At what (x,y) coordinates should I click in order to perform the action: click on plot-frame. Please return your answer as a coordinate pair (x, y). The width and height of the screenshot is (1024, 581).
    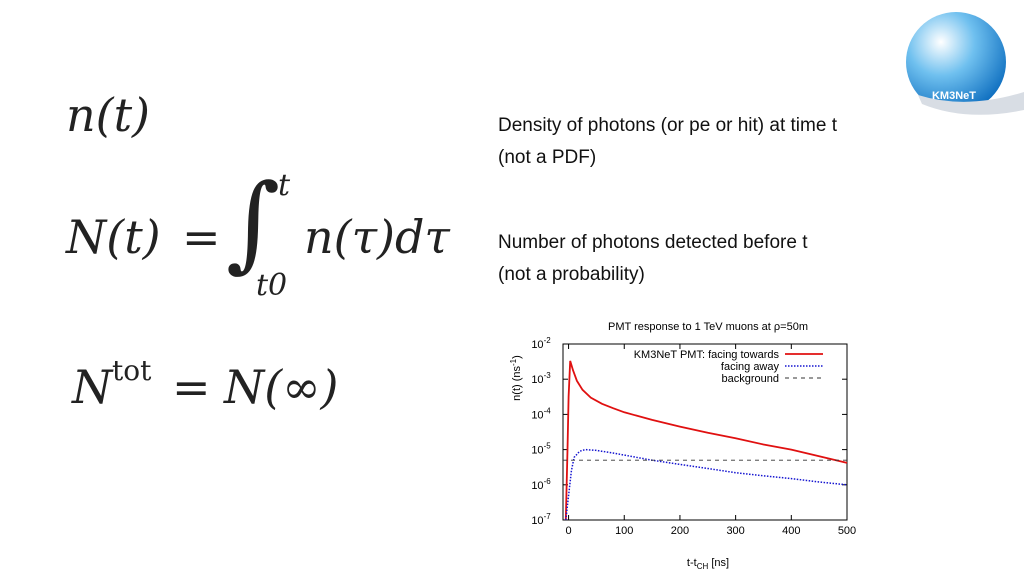
    Looking at the image, I should click on (705, 432).